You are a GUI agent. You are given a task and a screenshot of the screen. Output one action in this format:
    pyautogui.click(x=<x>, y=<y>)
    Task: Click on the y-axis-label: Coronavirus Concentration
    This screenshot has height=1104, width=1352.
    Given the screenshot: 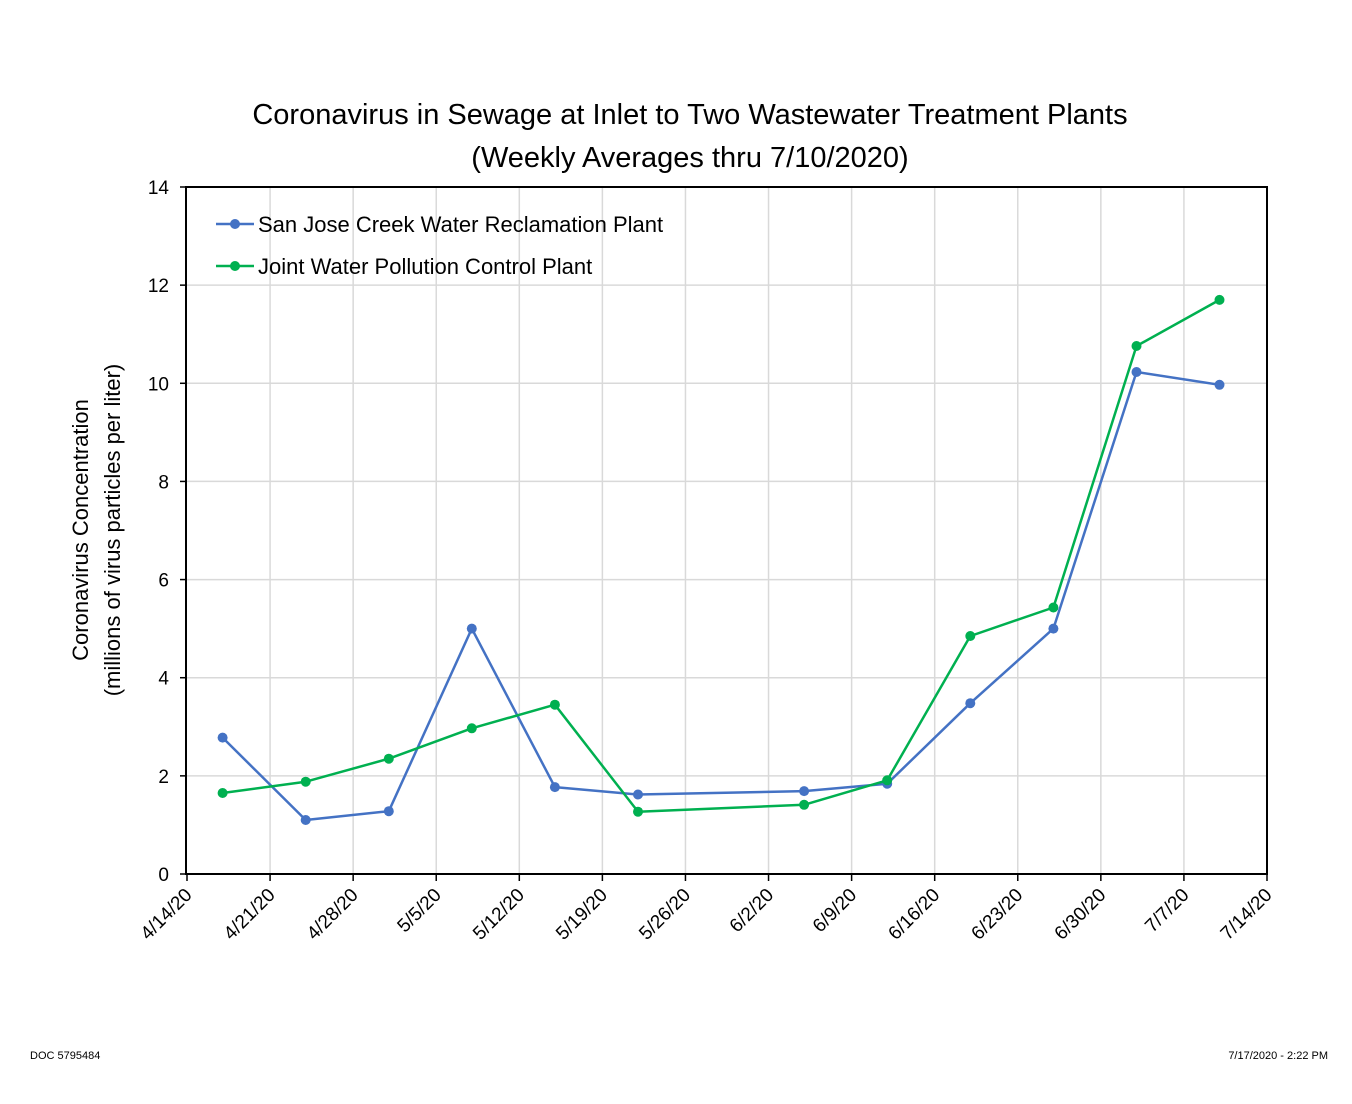 What is the action you would take?
    pyautogui.click(x=80, y=530)
    